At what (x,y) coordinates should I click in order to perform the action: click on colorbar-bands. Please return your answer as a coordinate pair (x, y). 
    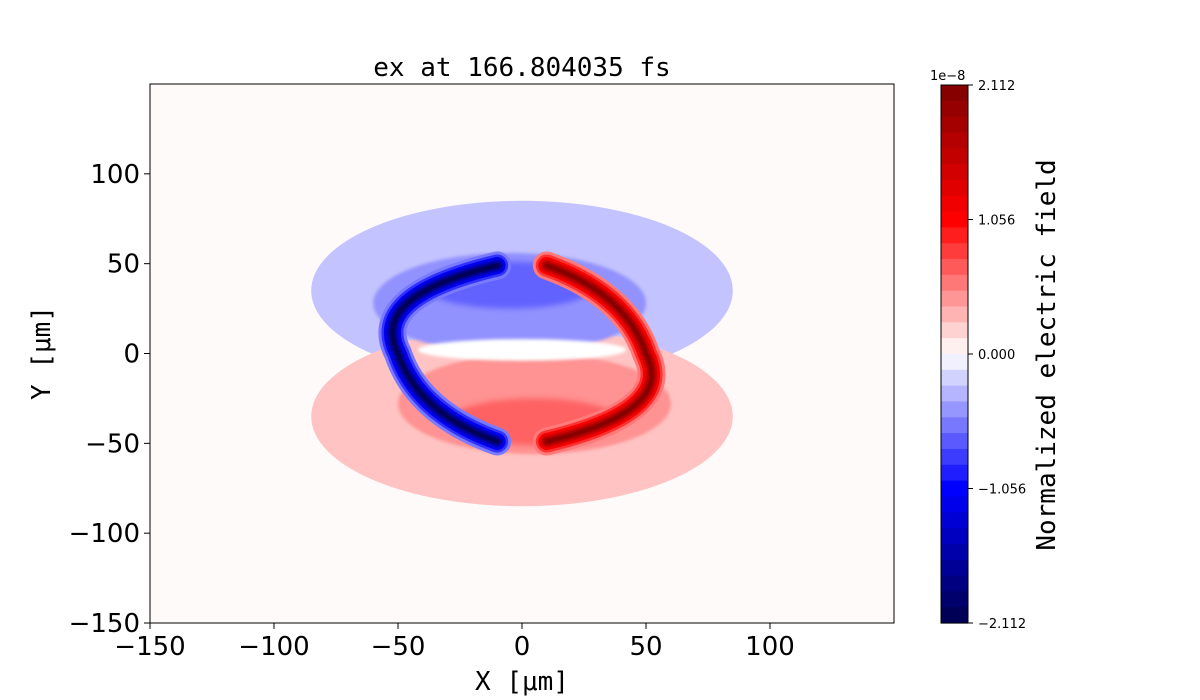
    Looking at the image, I should click on (954, 354).